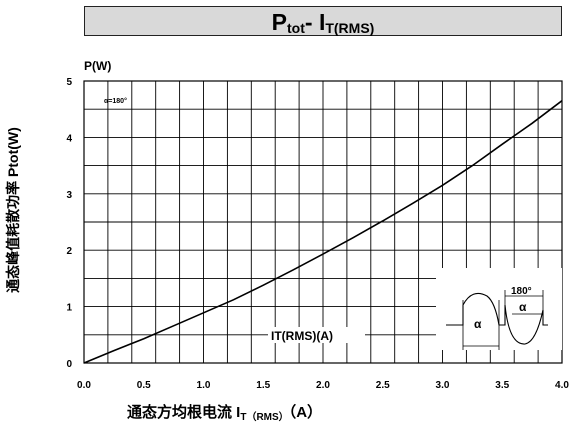 The height and width of the screenshot is (433, 575). I want to click on y-tick-label: 1, so click(69, 308).